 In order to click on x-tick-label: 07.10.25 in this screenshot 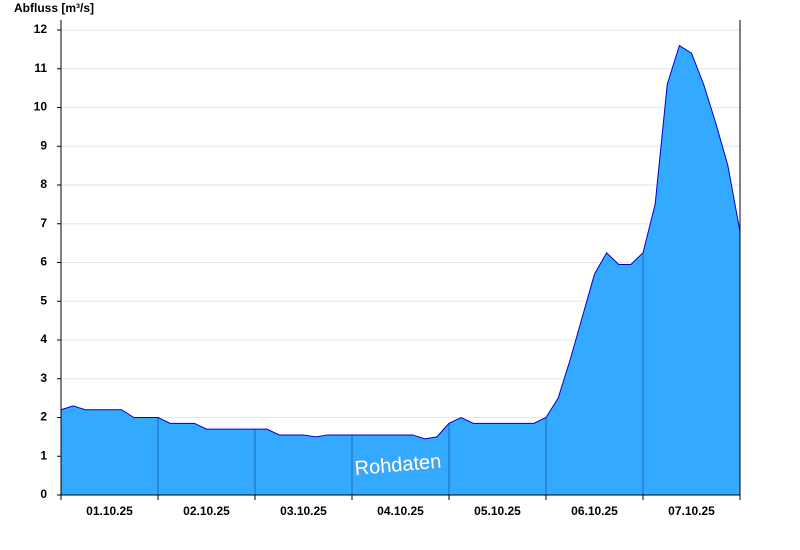, I will do `click(691, 511)`.